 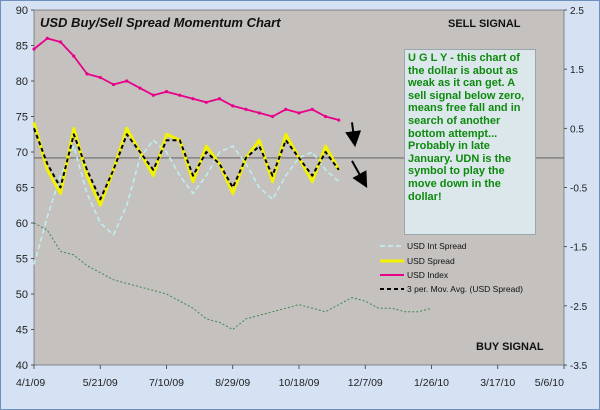 I want to click on right-axis-tick-label: 0.5, so click(x=577, y=129).